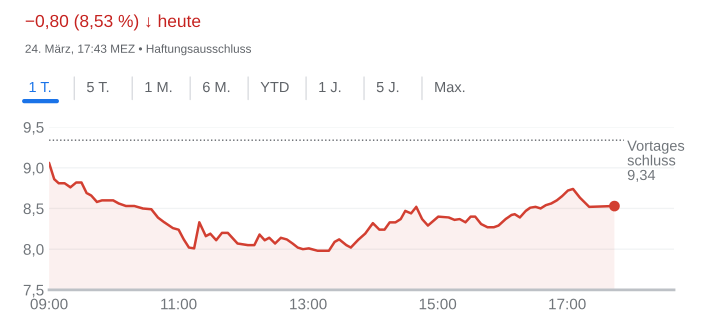 The height and width of the screenshot is (321, 711). Describe the element at coordinates (34, 128) in the screenshot. I see `y-tick-label: 9,5` at that location.